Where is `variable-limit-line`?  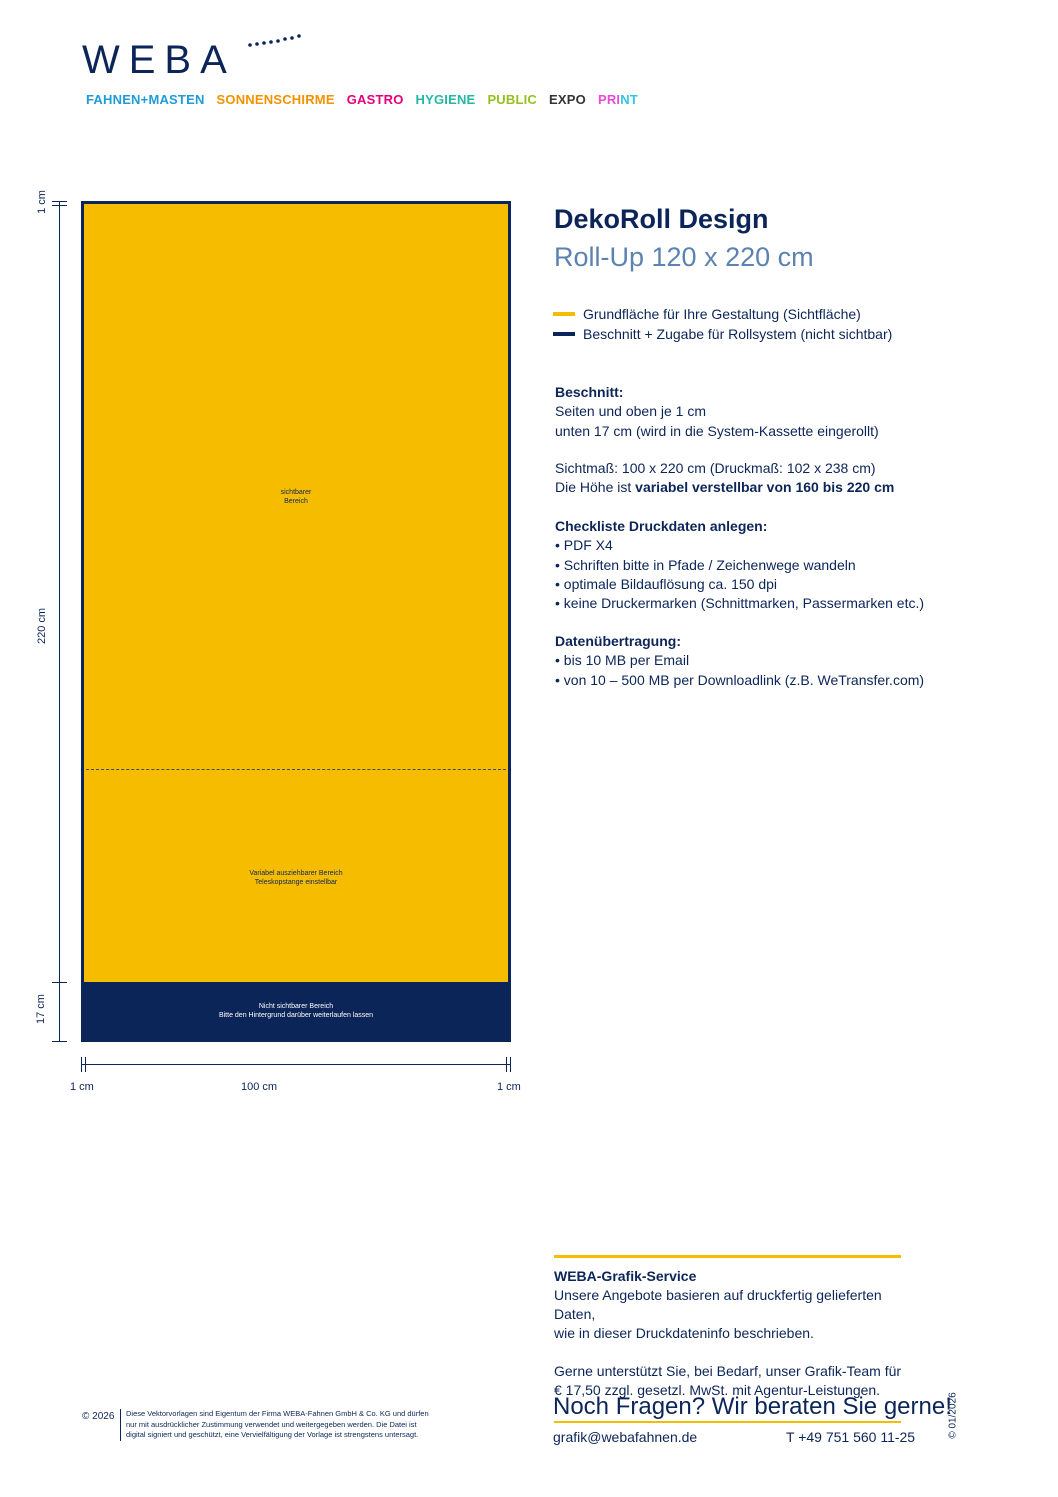
variable-limit-line is located at coordinates (296, 769).